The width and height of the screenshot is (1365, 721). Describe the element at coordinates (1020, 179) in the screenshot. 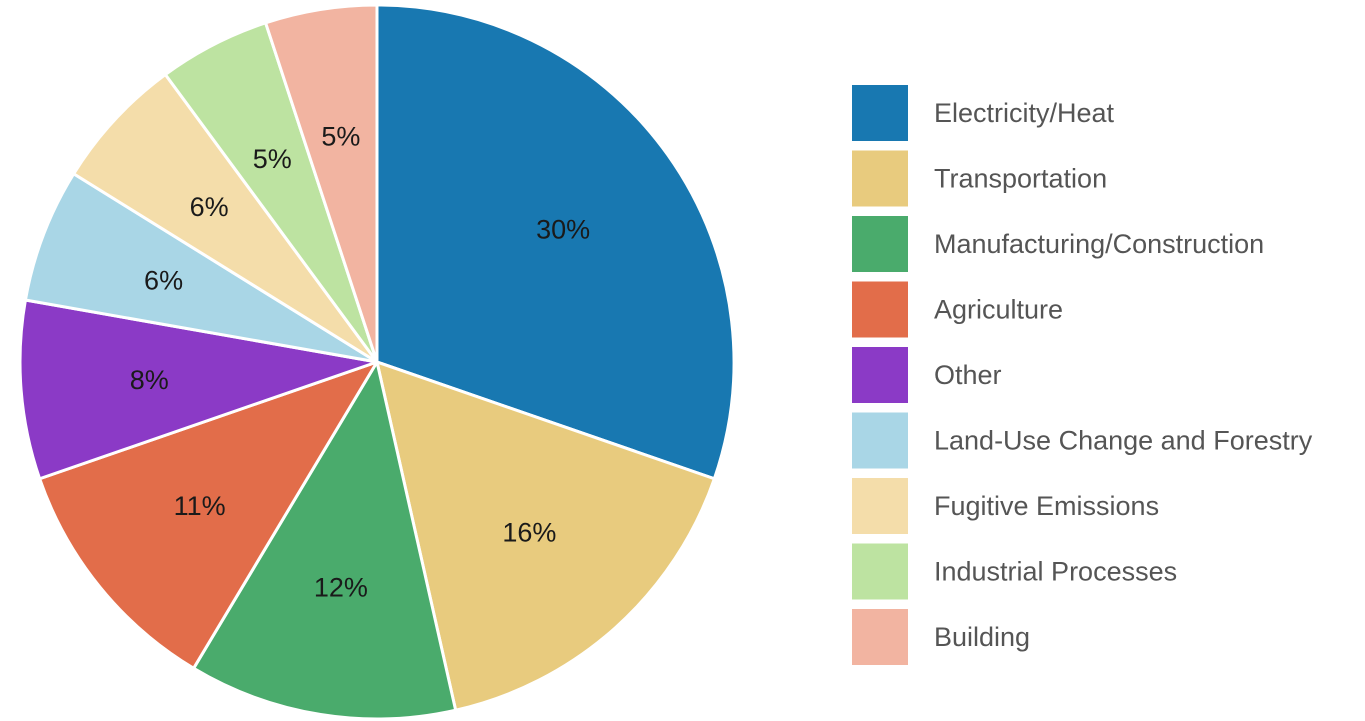

I see `legend-label-transportation: Transportation` at that location.